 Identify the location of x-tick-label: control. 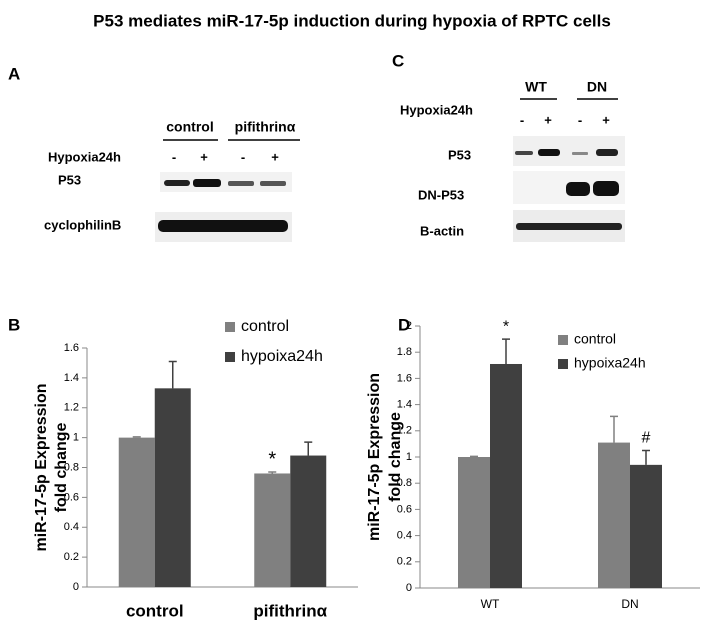
(155, 610).